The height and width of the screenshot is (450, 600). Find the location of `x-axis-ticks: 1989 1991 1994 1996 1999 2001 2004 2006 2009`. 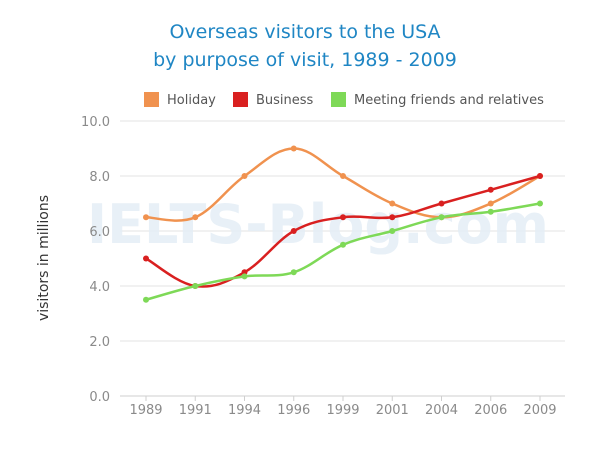

x-axis-ticks: 1989 1991 1994 1996 1999 2001 2004 2006 2009 is located at coordinates (343, 407).